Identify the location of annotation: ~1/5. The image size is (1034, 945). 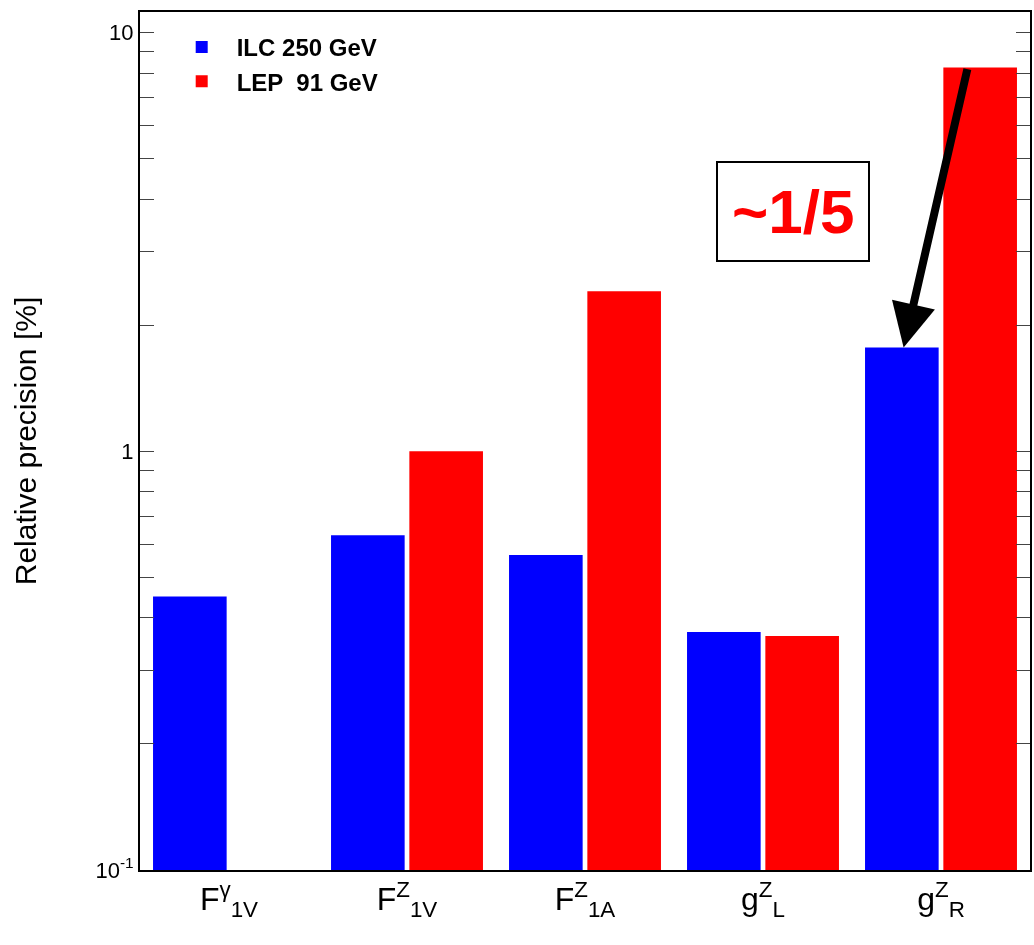
(793, 211).